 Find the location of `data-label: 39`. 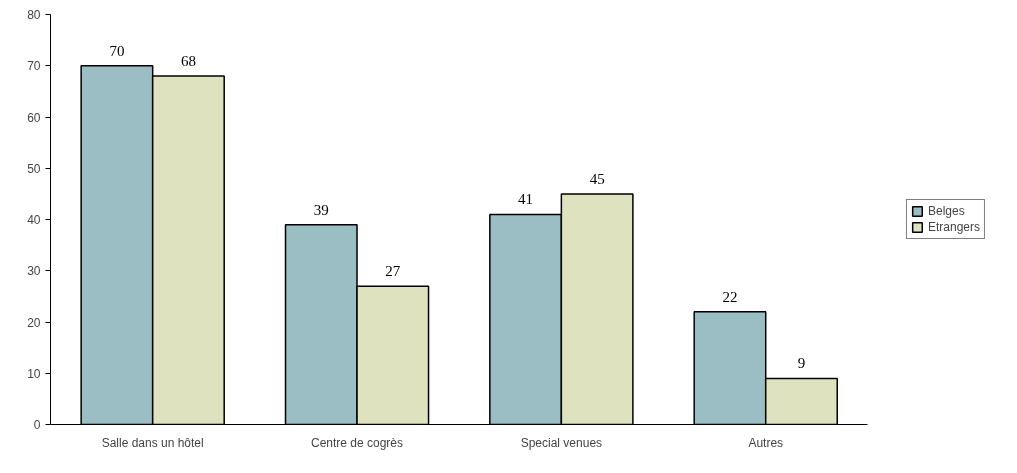

data-label: 39 is located at coordinates (321, 209).